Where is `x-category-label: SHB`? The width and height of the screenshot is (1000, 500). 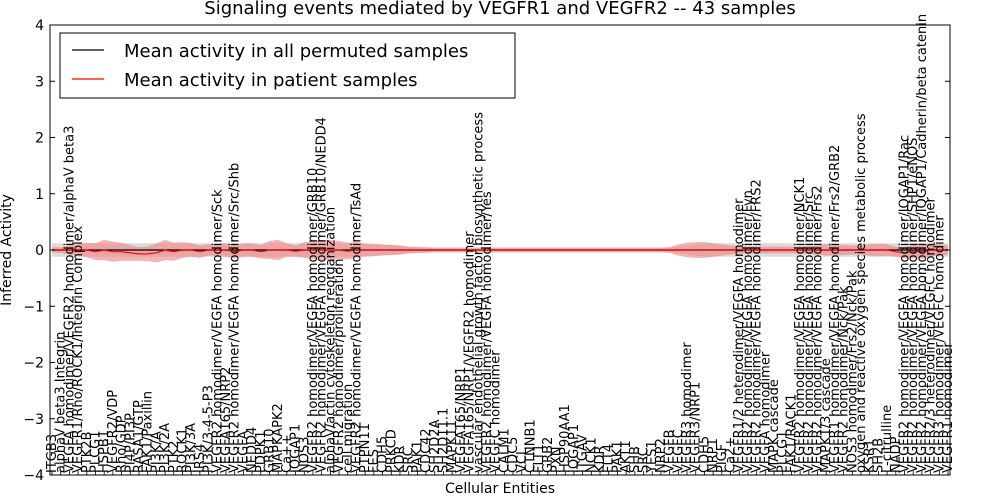
x-category-label: SHB is located at coordinates (635, 459).